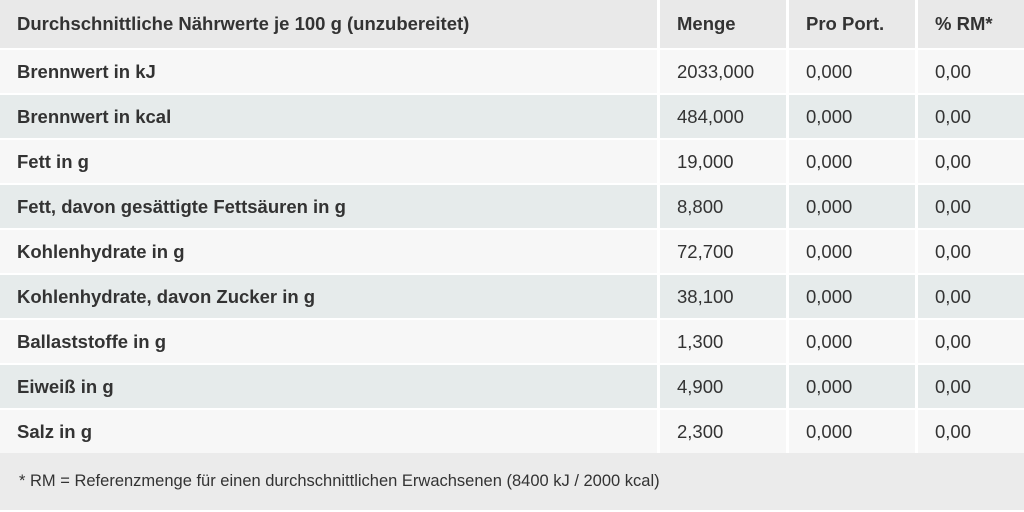 The height and width of the screenshot is (512, 1024). Describe the element at coordinates (328, 386) in the screenshot. I see `nutrient-label: Eiweiß in g` at that location.